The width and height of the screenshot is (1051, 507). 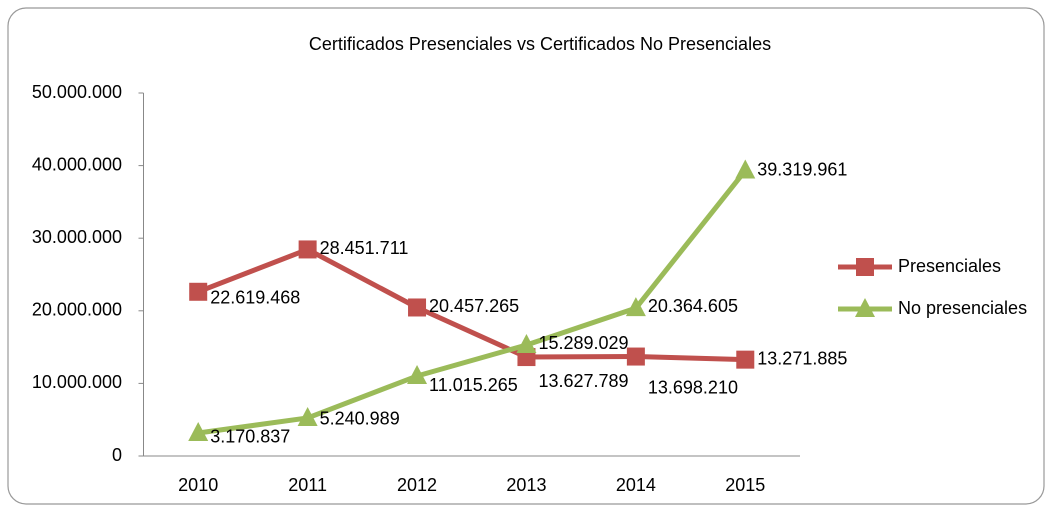 I want to click on y-tick-label: 0, so click(x=117, y=455).